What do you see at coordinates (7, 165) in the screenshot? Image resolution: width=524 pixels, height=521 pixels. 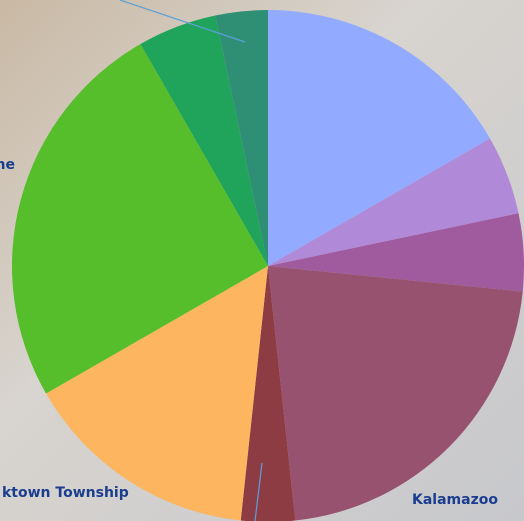 I see `slice-label: ne` at bounding box center [7, 165].